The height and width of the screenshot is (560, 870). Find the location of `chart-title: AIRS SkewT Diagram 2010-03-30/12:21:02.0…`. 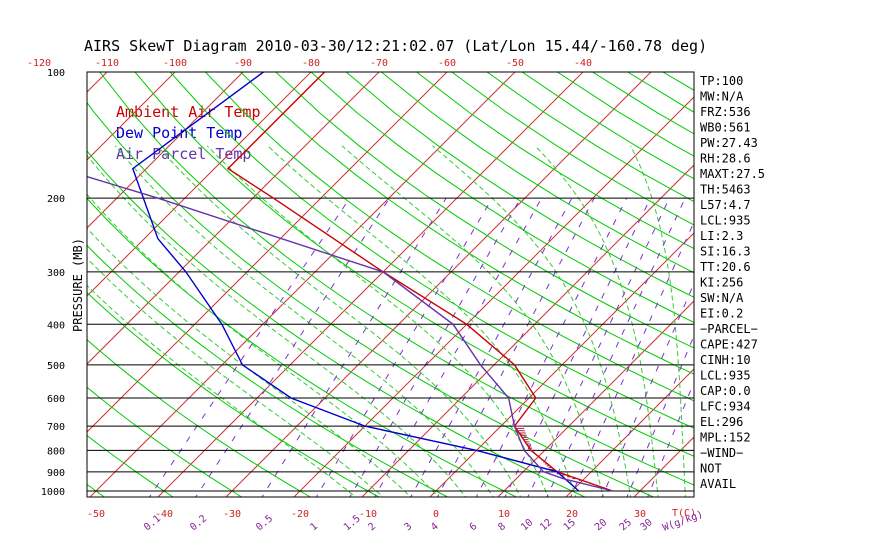

chart-title: AIRS SkewT Diagram 2010-03-30/12:21:02.0… is located at coordinates (395, 46).